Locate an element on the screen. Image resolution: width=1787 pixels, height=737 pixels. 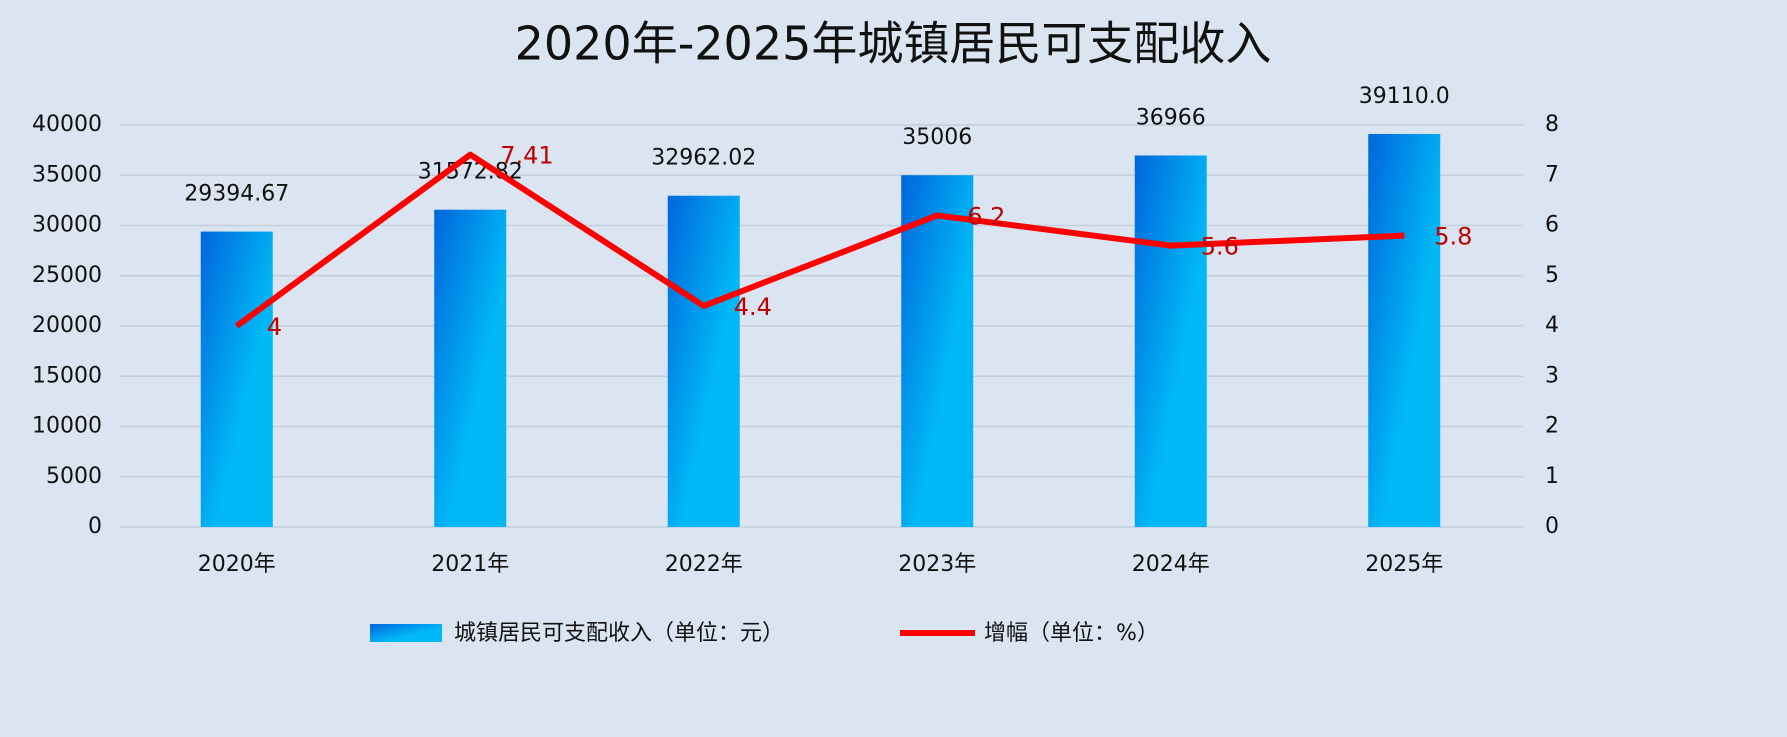
y-tick-label: 10000 is located at coordinates (67, 426).